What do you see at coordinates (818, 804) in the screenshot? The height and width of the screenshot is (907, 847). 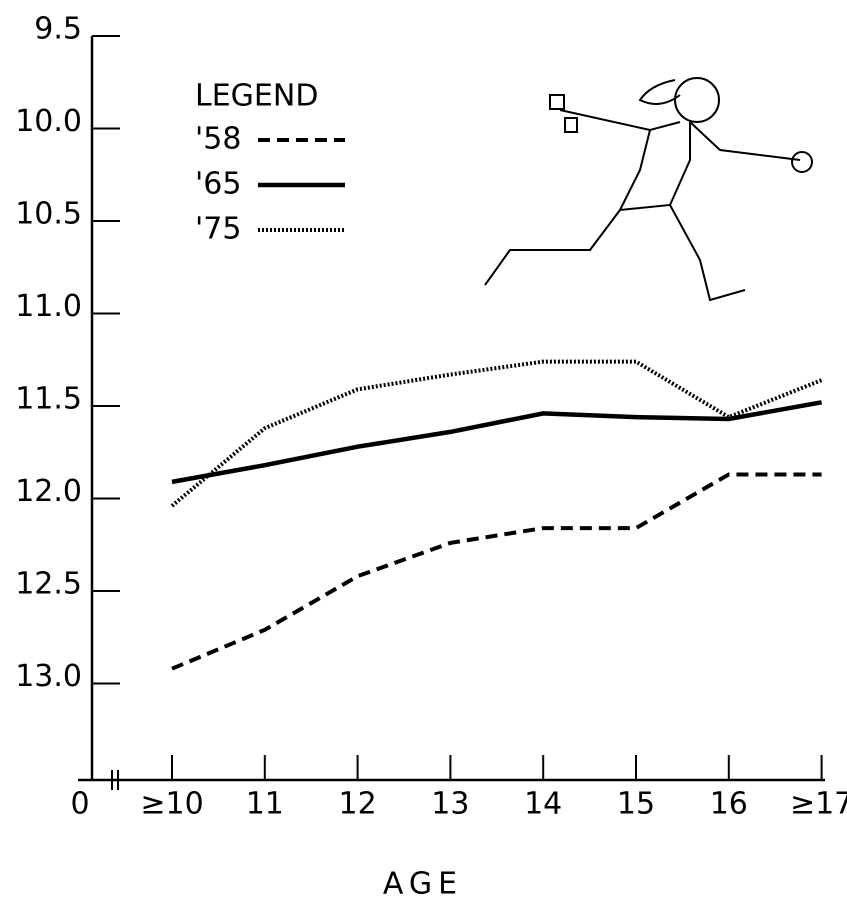 I see `x-tick-label: ≥17` at bounding box center [818, 804].